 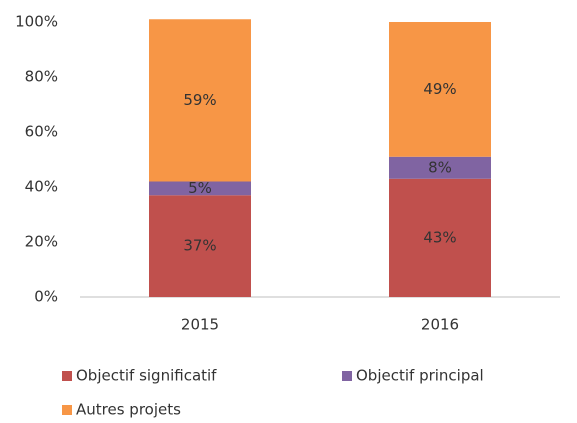 I want to click on x-tick-label: 2015, so click(x=200, y=325).